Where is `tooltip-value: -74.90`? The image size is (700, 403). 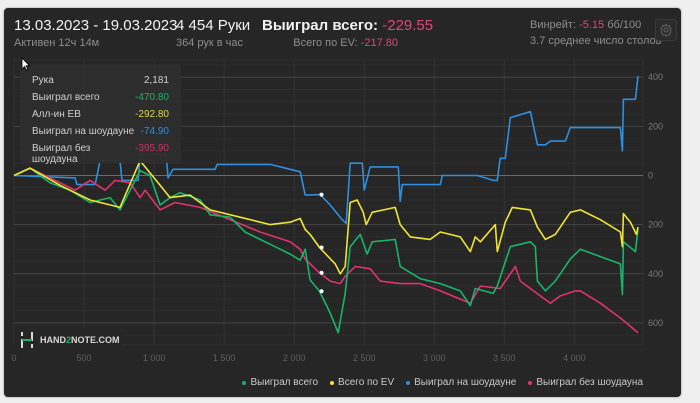
tooltip-value: -74.90 is located at coordinates (154, 131).